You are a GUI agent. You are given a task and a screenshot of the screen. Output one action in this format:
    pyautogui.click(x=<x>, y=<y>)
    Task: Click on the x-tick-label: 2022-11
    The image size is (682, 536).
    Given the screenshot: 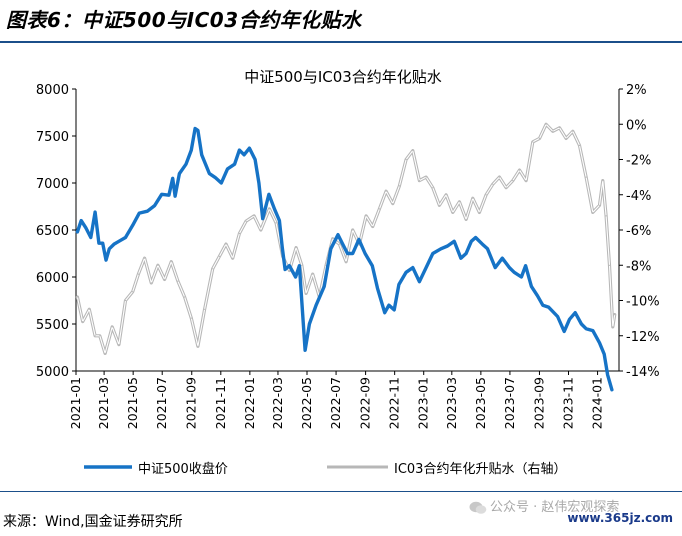 What is the action you would take?
    pyautogui.click(x=394, y=403)
    